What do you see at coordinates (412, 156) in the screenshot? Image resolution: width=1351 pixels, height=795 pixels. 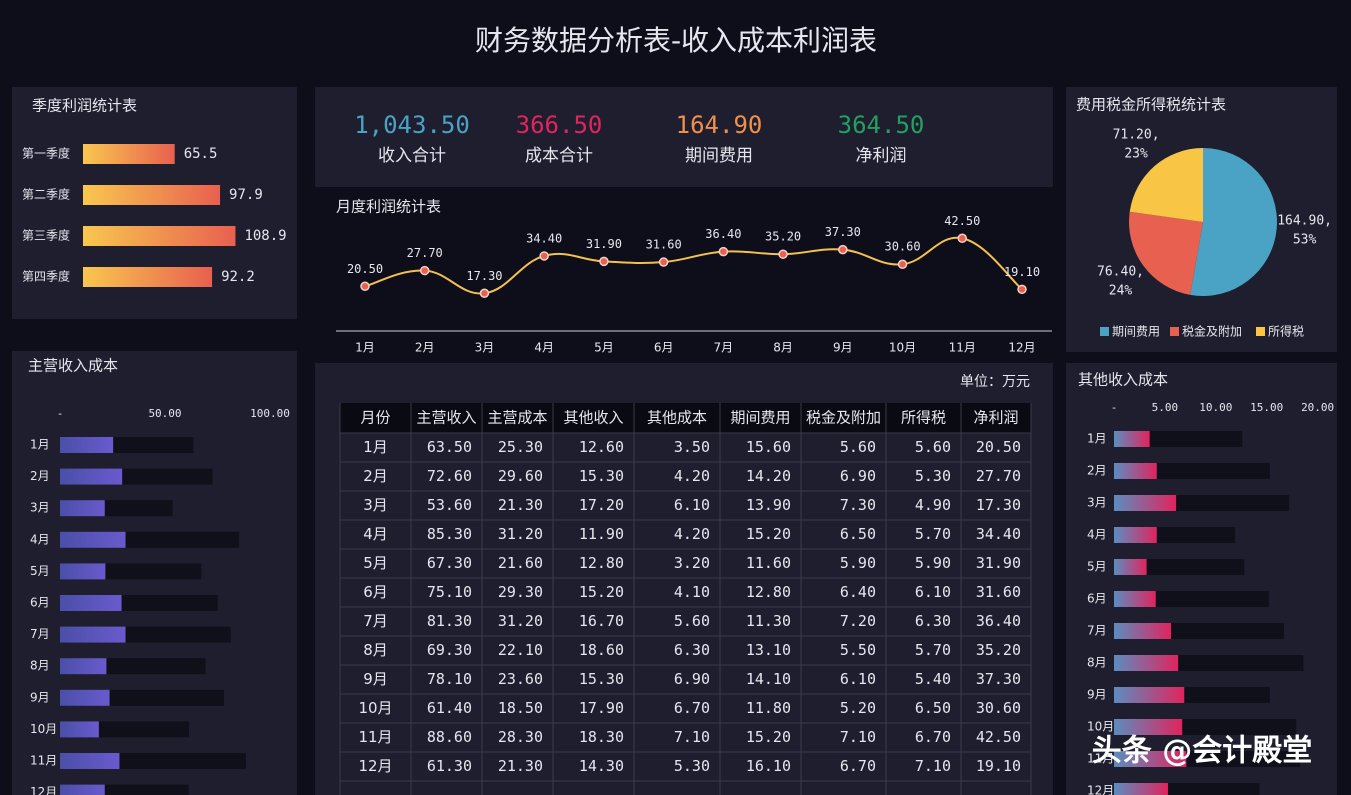 I see `kpi-label: 收入合计` at bounding box center [412, 156].